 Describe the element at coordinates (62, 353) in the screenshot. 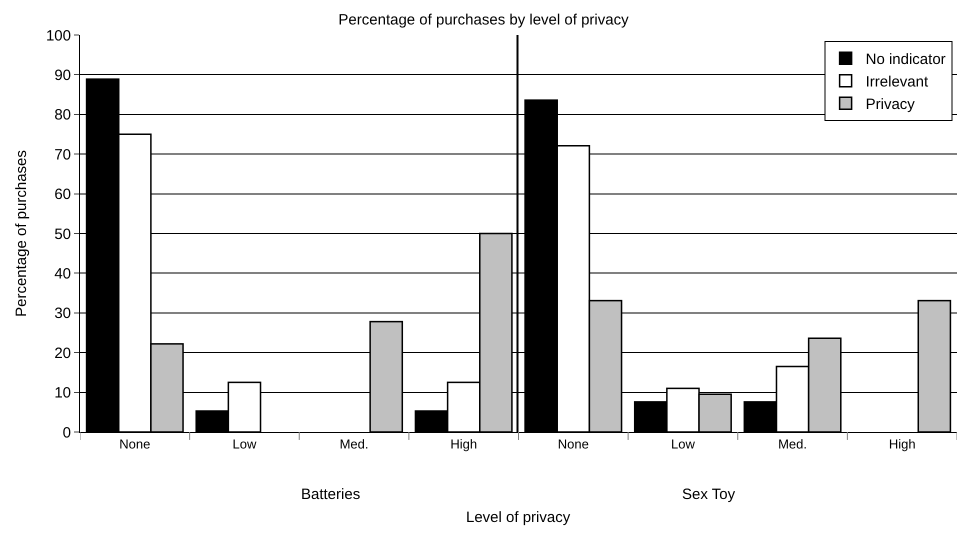

I see `y-tick-label: 20` at that location.